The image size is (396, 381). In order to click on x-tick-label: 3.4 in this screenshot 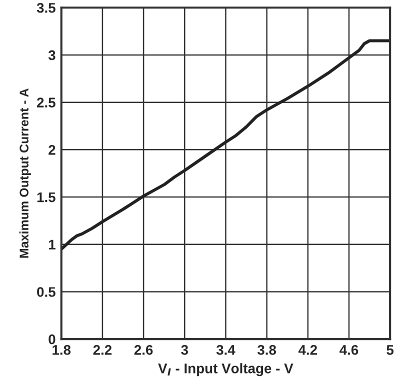, I will do `click(226, 350)`.